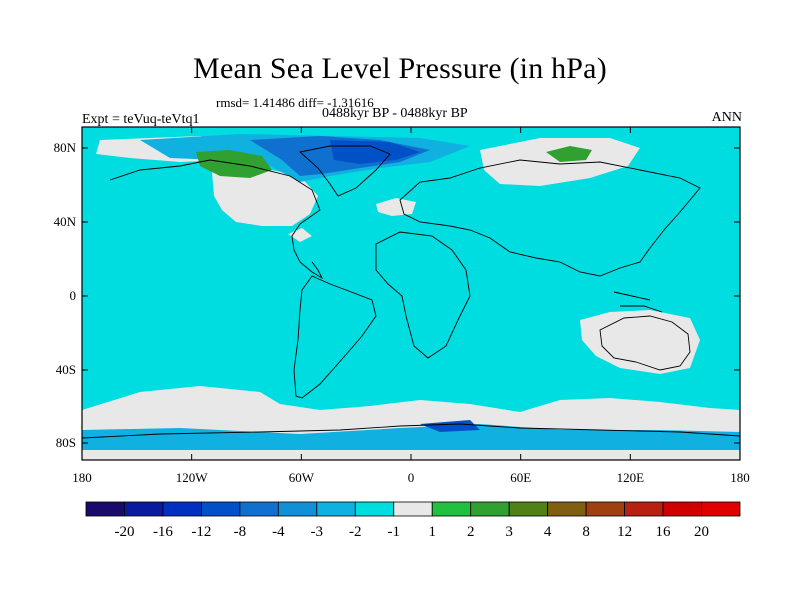 The height and width of the screenshot is (600, 800). I want to click on colorbar-label: -2, so click(355, 532).